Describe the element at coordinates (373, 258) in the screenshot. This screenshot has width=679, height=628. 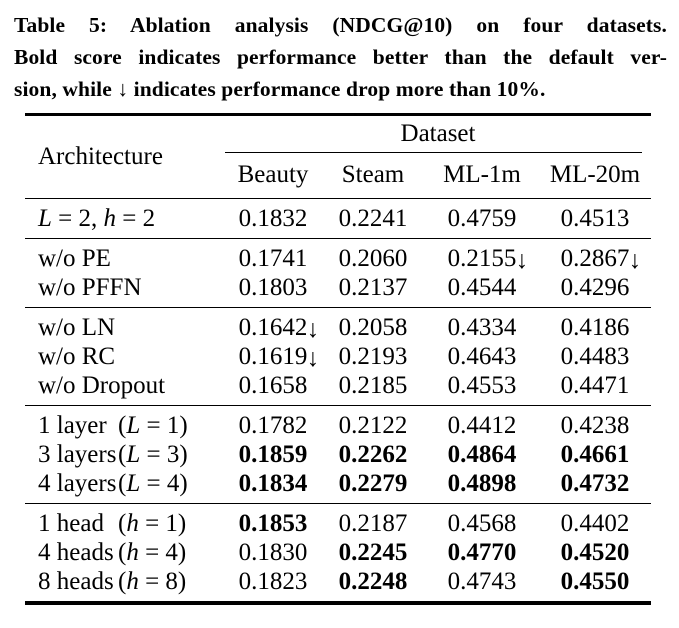
I see `value-cell: 0.2060` at that location.